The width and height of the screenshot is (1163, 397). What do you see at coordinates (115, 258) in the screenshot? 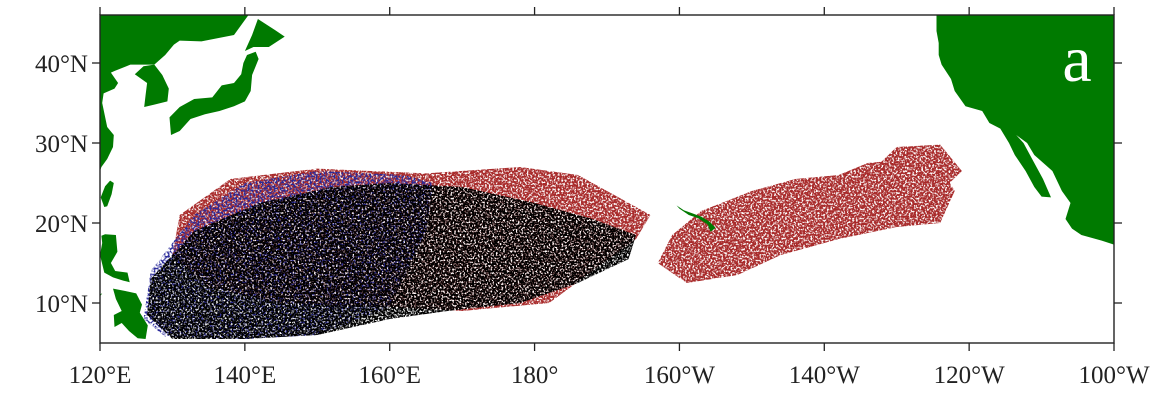
I see `luzon-land` at bounding box center [115, 258].